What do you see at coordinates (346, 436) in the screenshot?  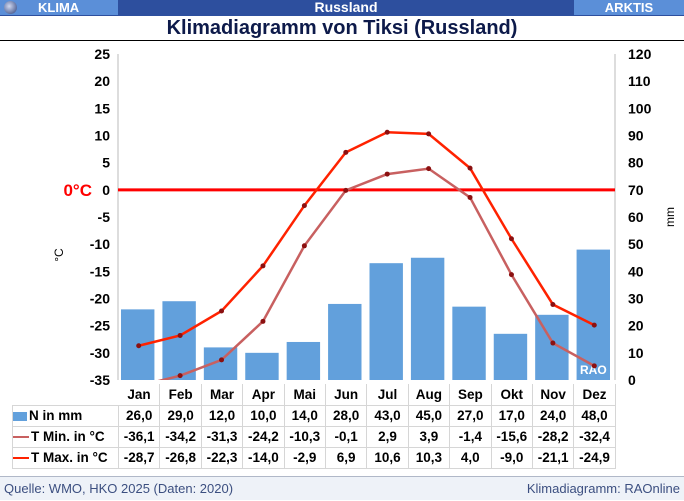 I see `table-cell: -0,1` at bounding box center [346, 436].